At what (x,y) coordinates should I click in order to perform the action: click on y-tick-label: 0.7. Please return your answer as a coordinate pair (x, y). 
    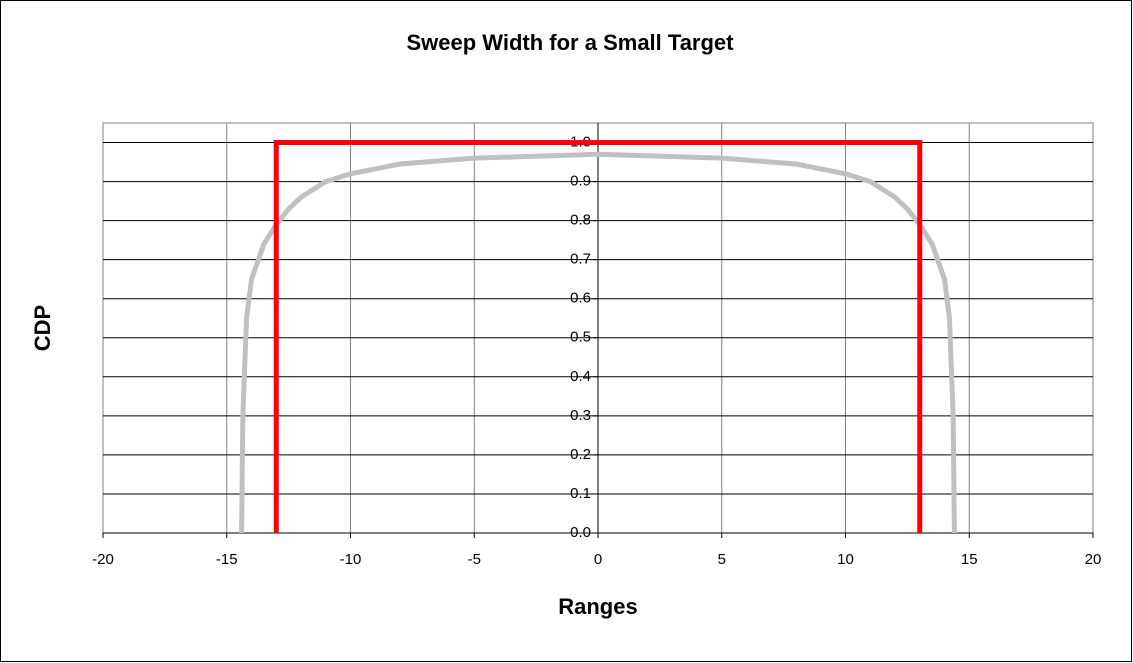
    Looking at the image, I should click on (580, 259).